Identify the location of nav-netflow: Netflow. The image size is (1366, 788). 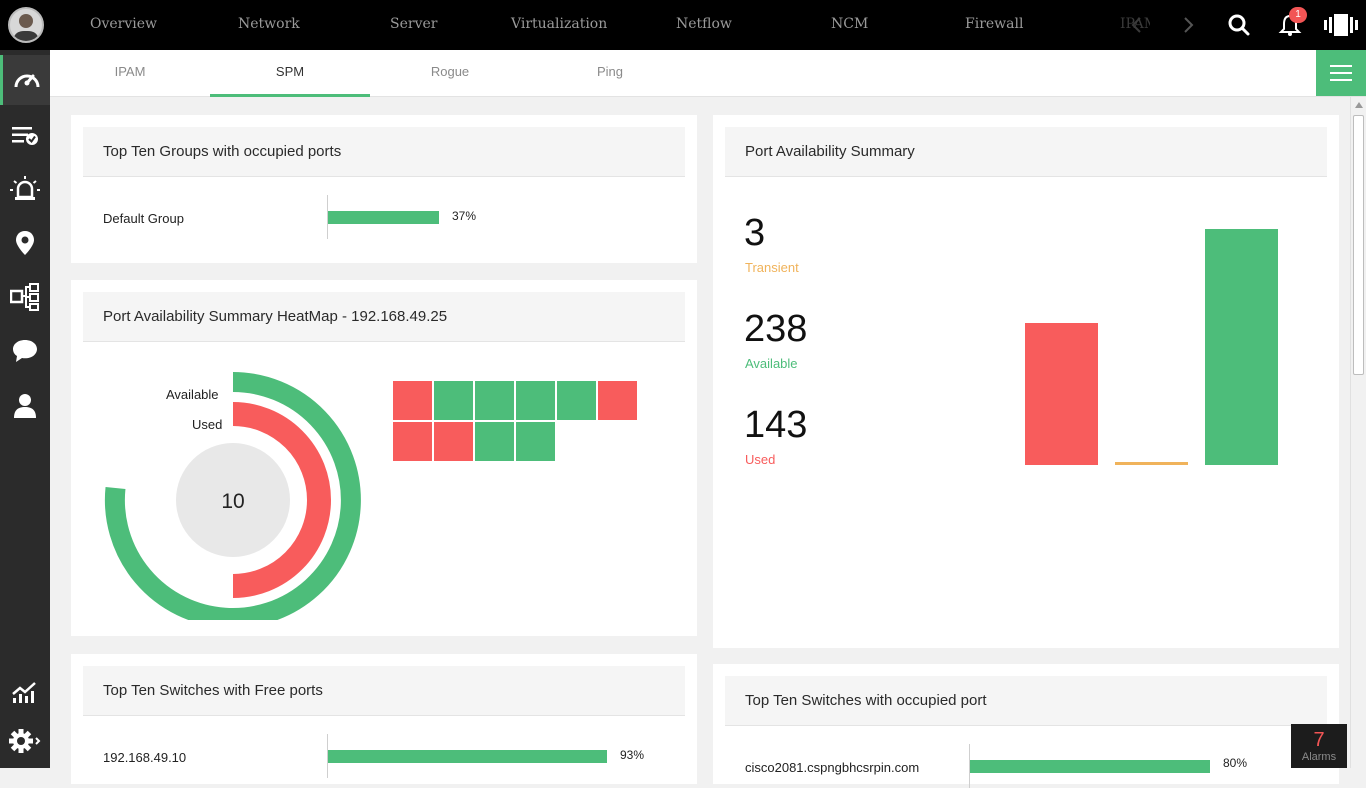
(704, 24).